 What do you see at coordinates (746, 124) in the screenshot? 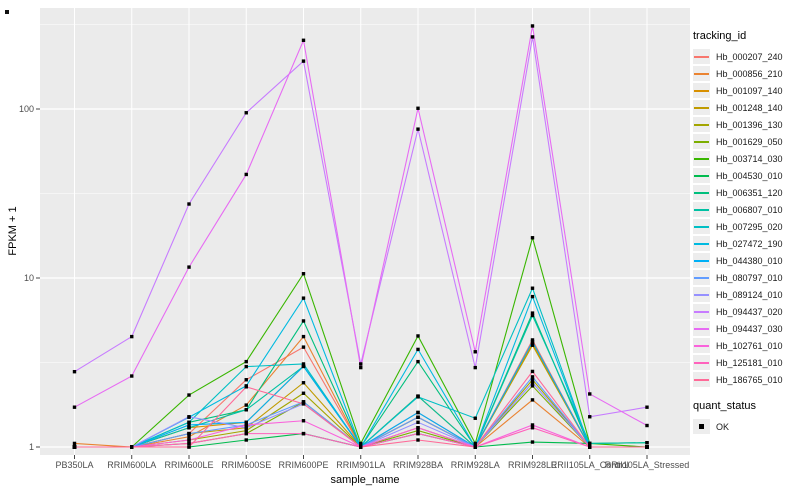
I see `legend-entry: Hb_001396_130` at bounding box center [746, 124].